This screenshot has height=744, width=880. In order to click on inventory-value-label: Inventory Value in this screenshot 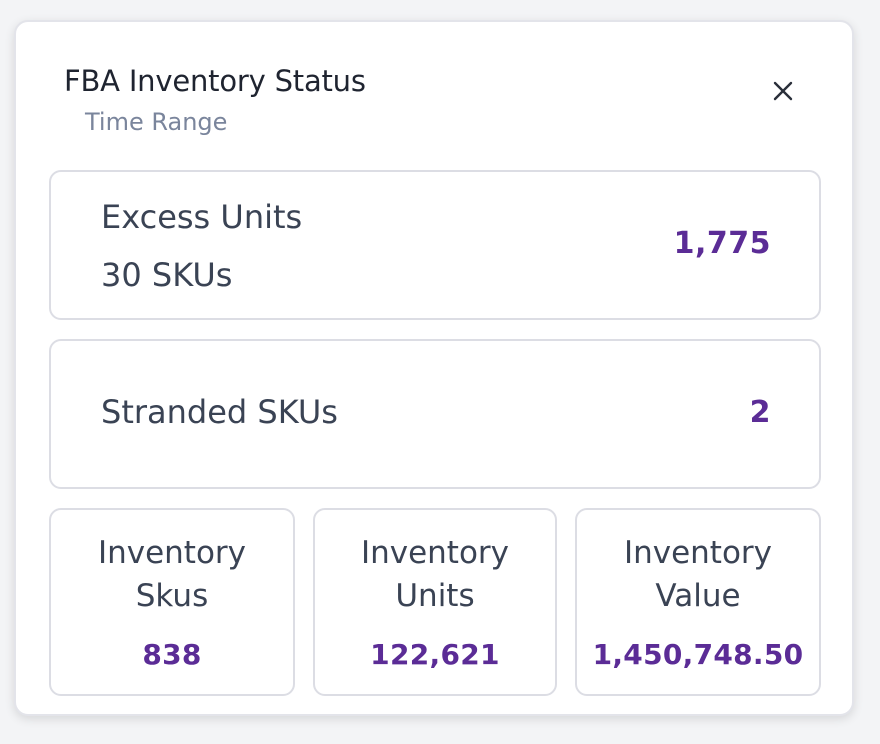, I will do `click(698, 574)`.